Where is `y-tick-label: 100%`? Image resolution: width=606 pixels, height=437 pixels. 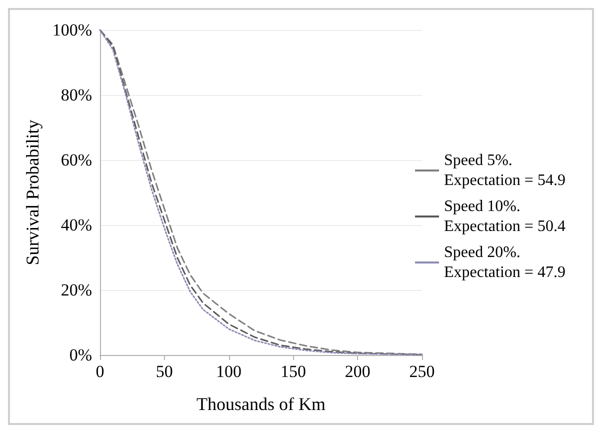 y-tick-label: 100% is located at coordinates (72, 30).